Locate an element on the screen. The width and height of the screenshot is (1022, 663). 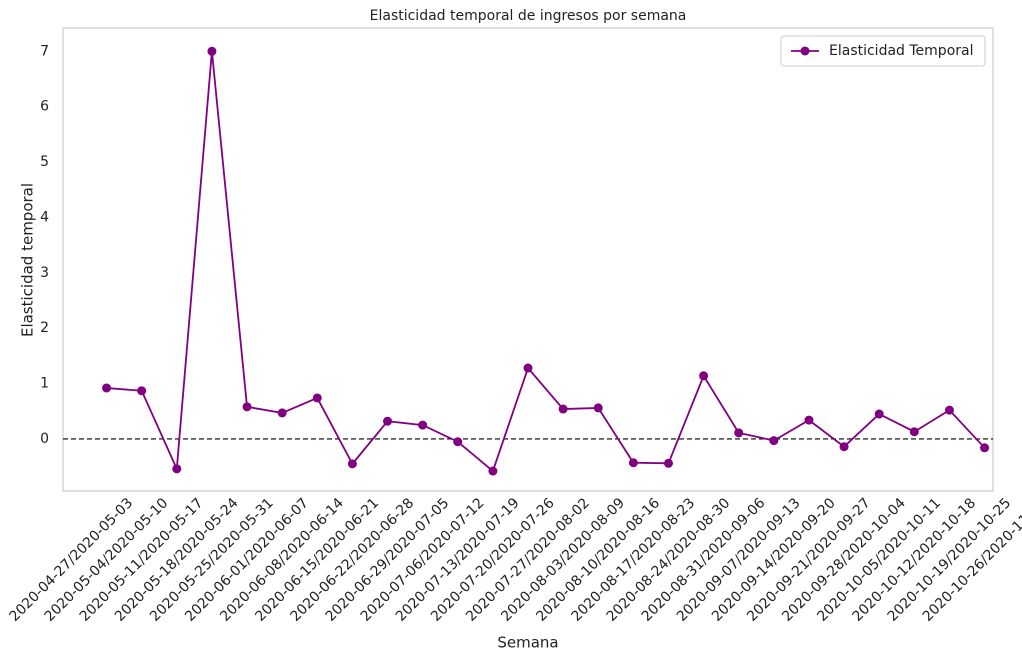
y-tick-label: 0 is located at coordinates (44, 439).